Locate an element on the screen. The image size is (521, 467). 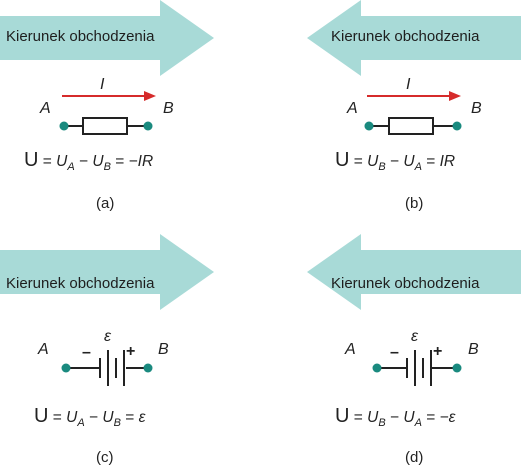
panel-caption: (a) is located at coordinates (105, 203).